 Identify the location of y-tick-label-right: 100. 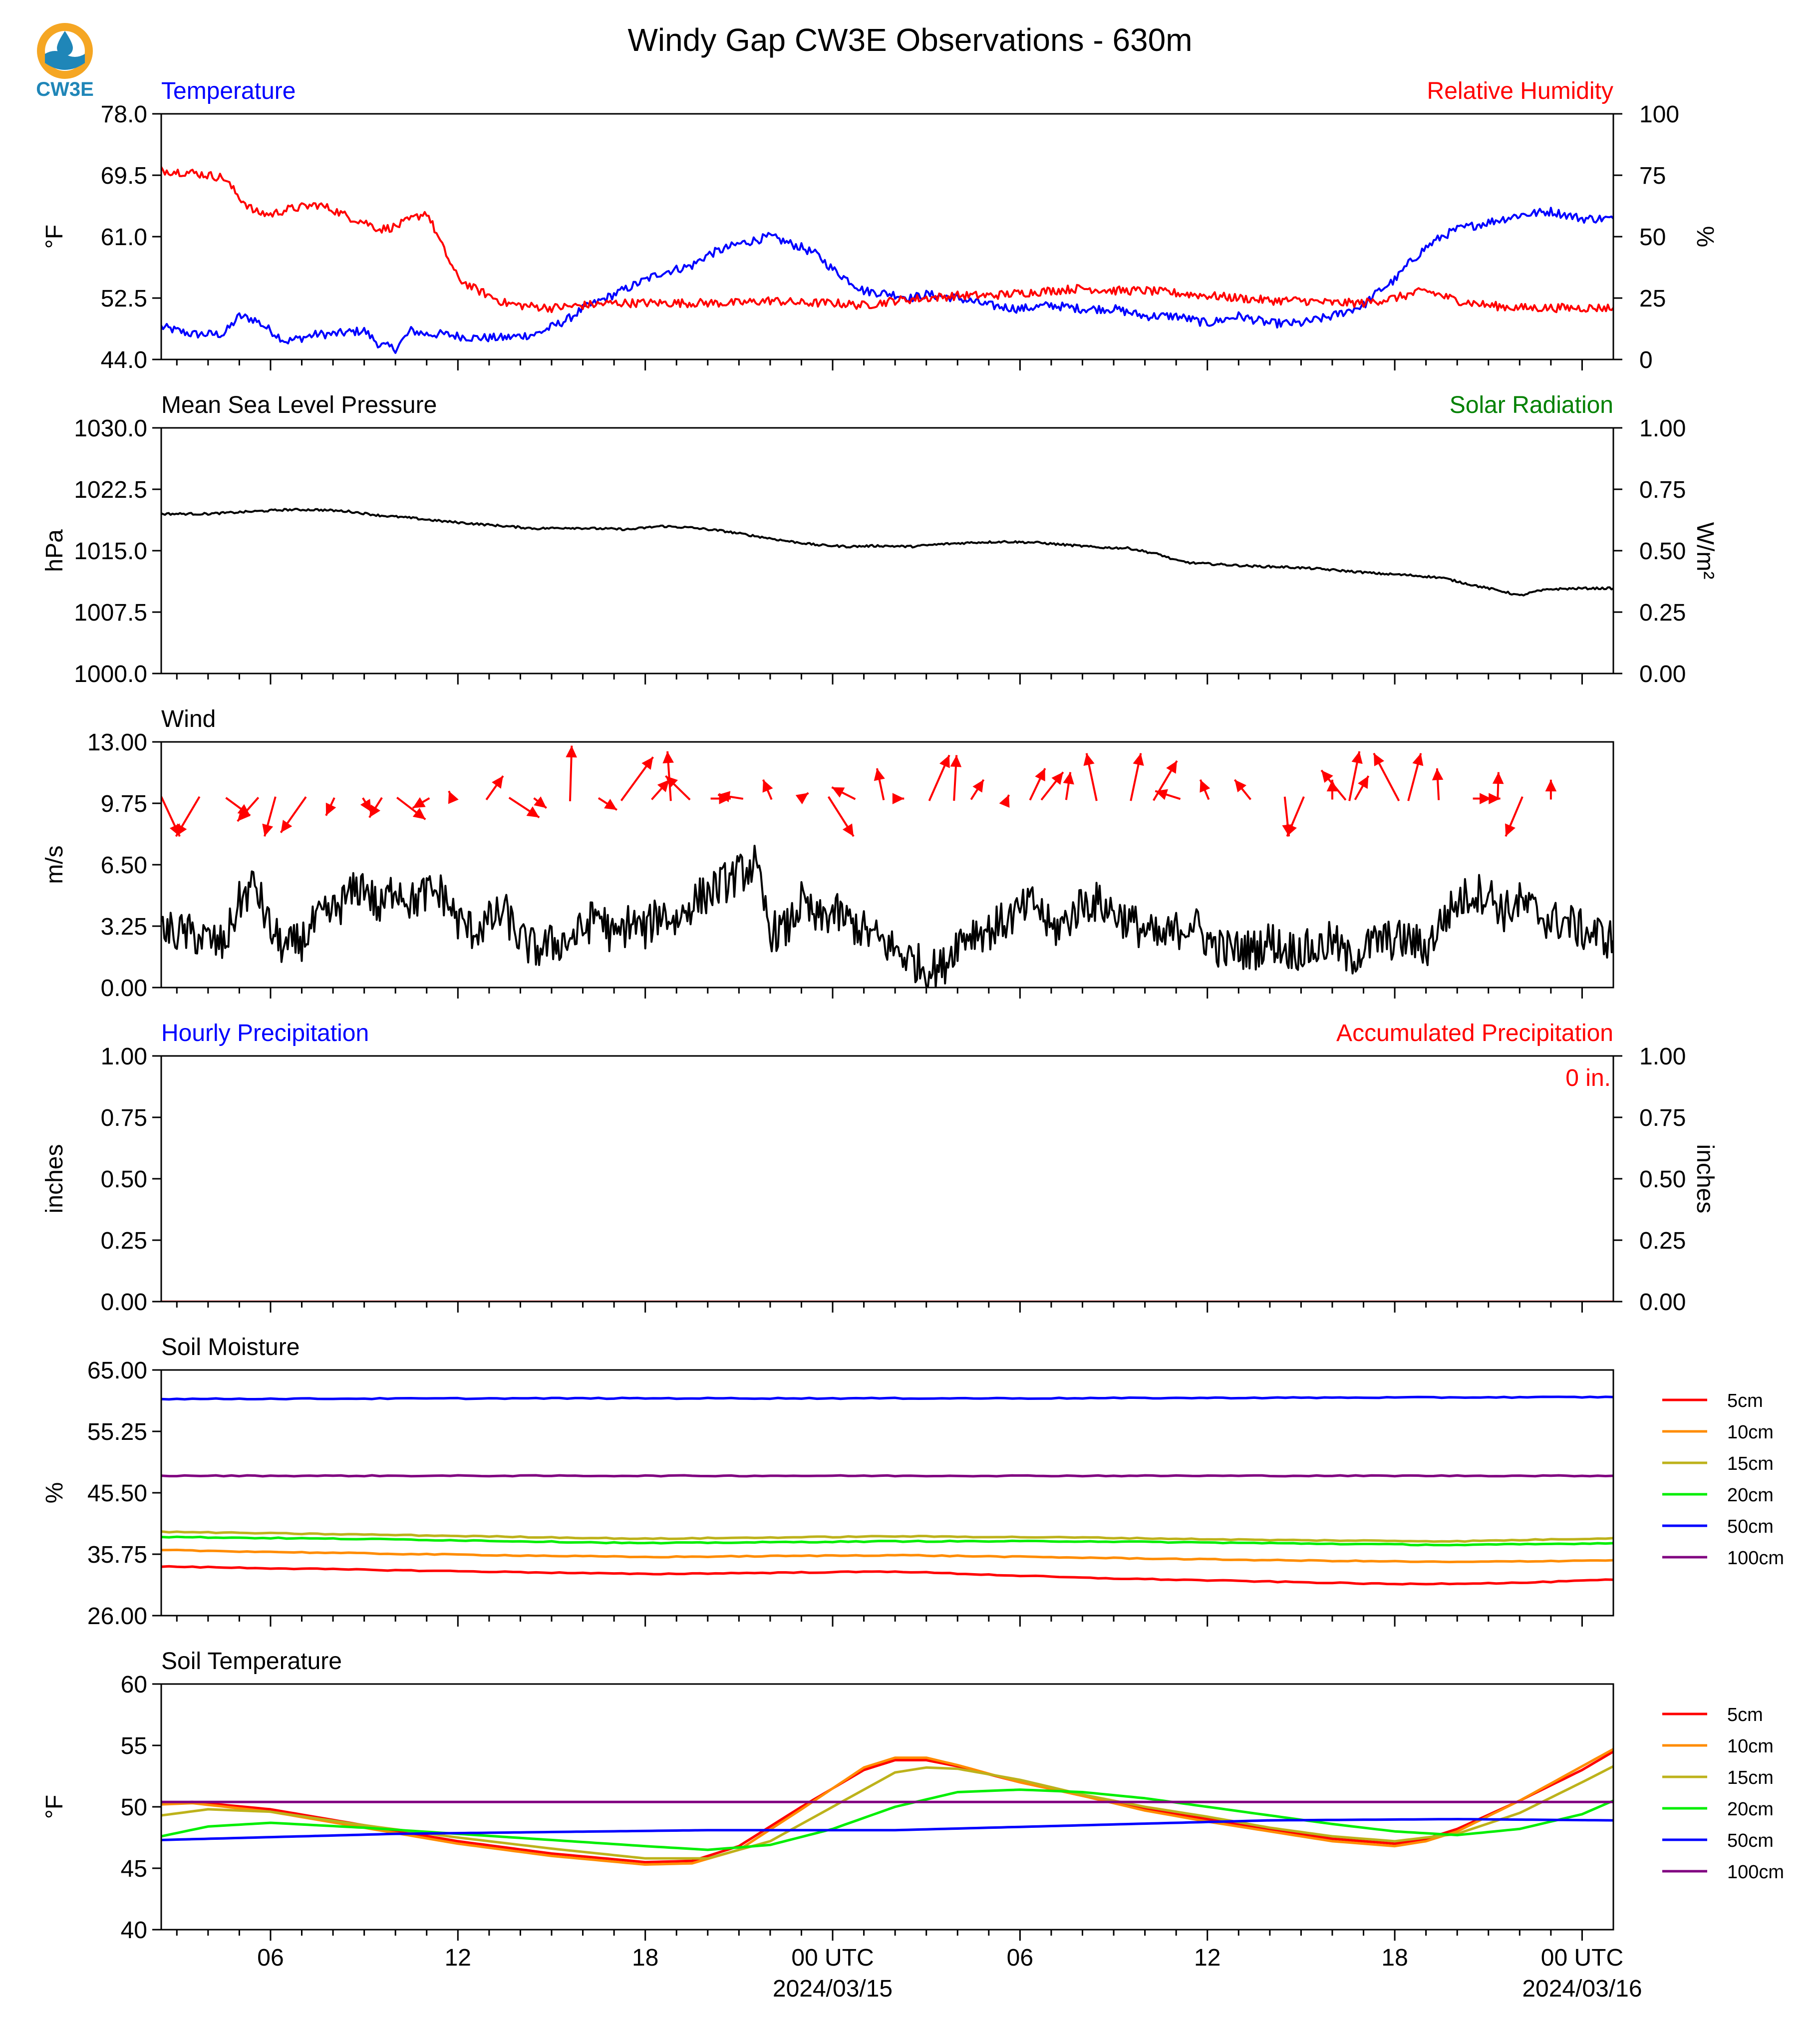
(1659, 115).